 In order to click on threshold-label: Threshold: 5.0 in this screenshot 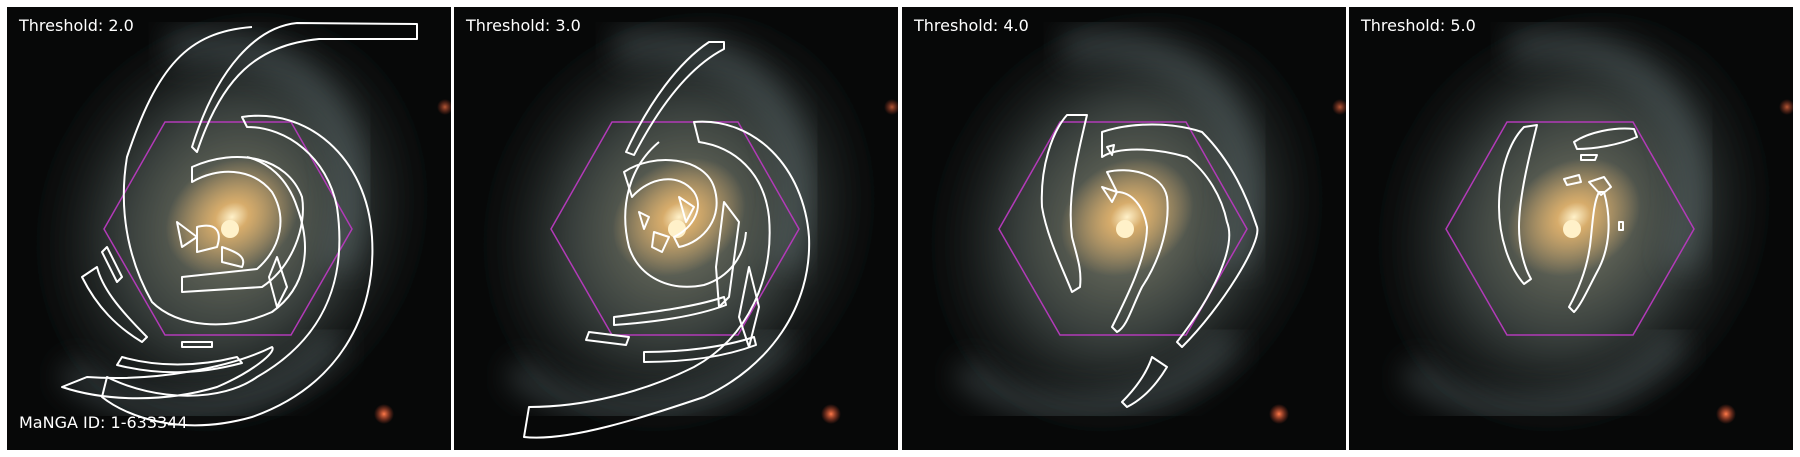, I will do `click(1418, 25)`.